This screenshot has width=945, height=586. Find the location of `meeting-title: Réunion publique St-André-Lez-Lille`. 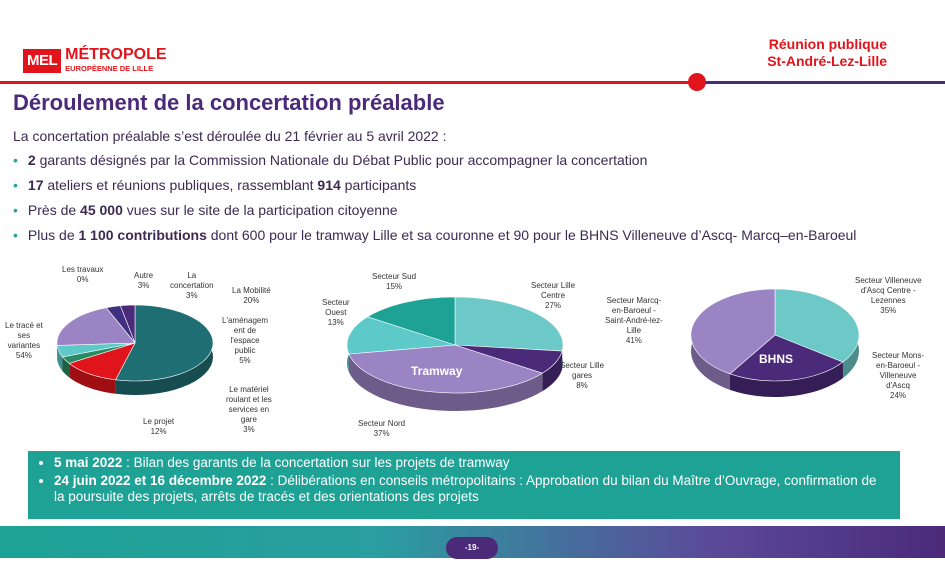

meeting-title: Réunion publique St-André-Lez-Lille is located at coordinates (827, 53).